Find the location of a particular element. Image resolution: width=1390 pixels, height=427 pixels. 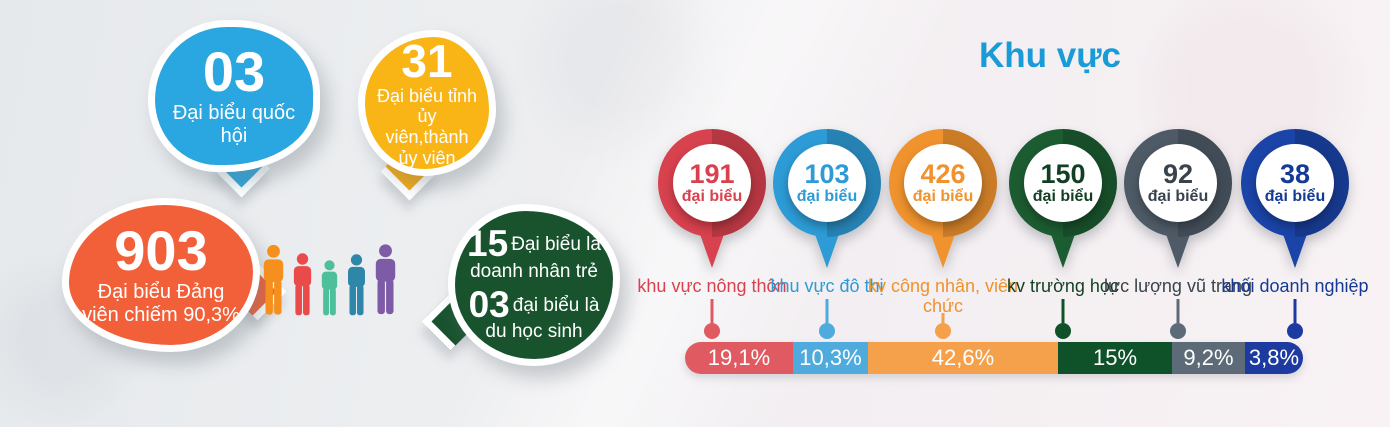

region-column-vu-trang: 92 đại biểu lực lượng vũ trang is located at coordinates (1178, 213).